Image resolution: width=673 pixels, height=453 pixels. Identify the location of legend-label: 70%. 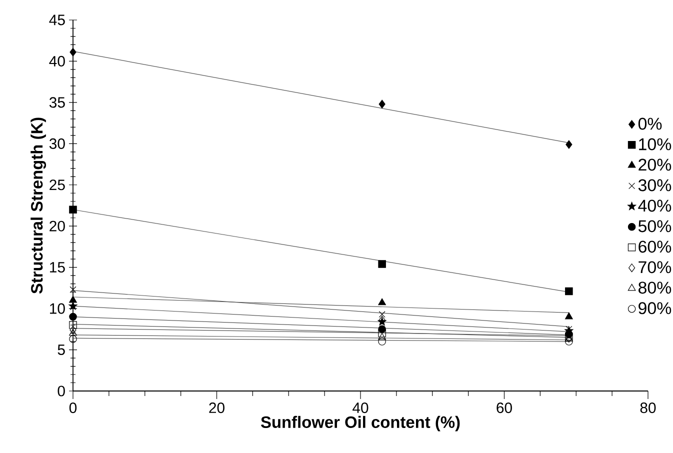
(655, 267).